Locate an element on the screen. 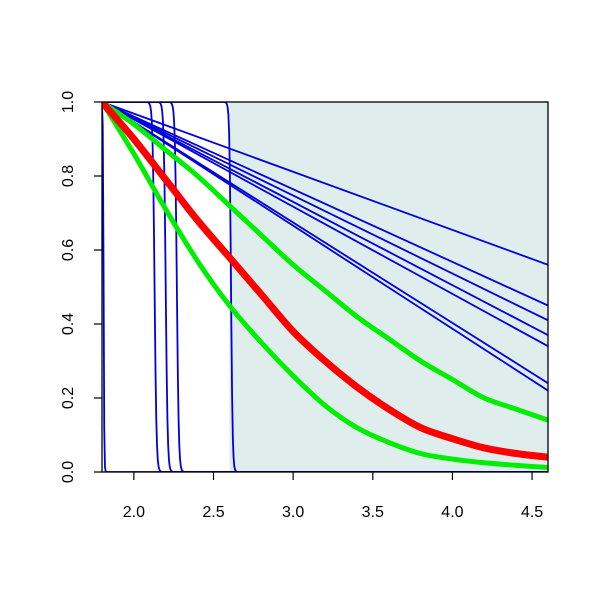 This screenshot has width=600, height=600. x-tick-label-0: 2.0 is located at coordinates (134, 512).